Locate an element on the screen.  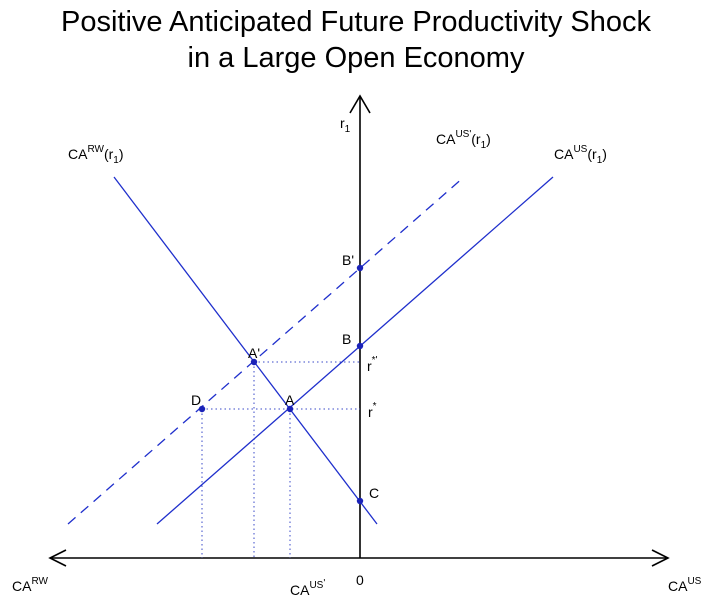
title-line-2: in a Large Open Economy is located at coordinates (356, 58).